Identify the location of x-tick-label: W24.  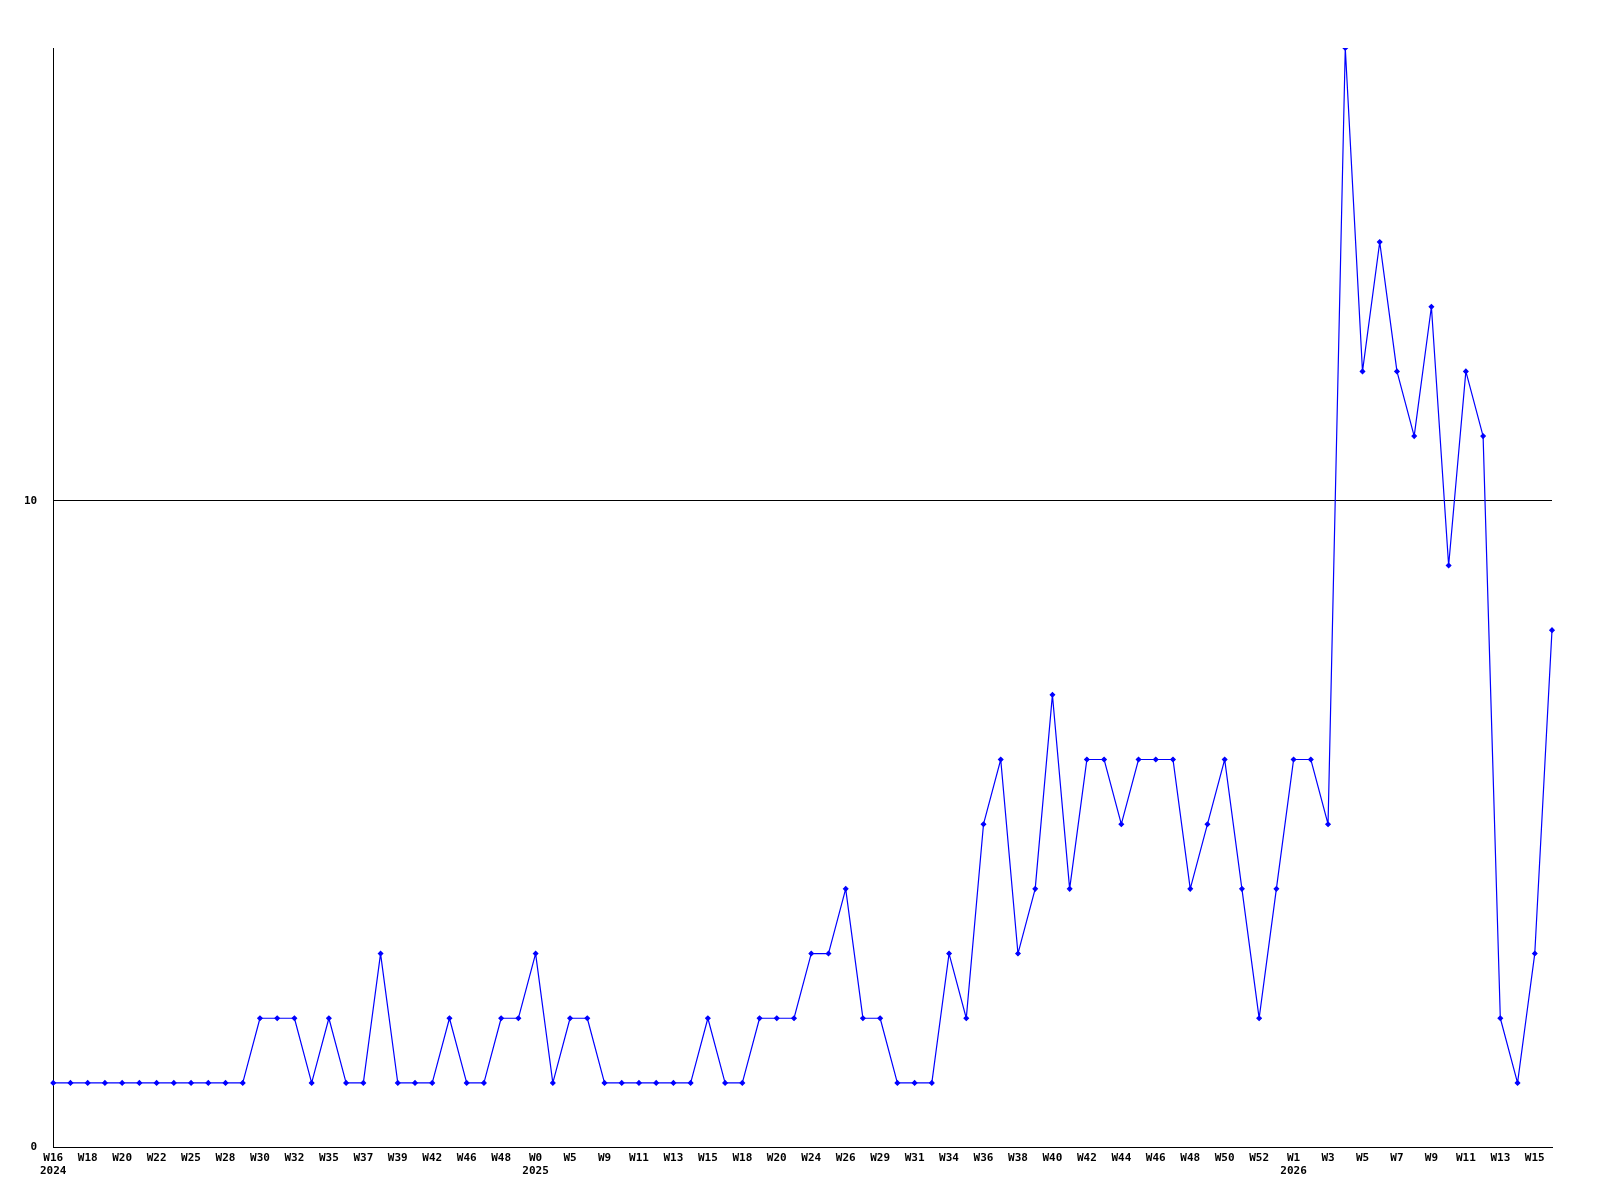
(811, 1158).